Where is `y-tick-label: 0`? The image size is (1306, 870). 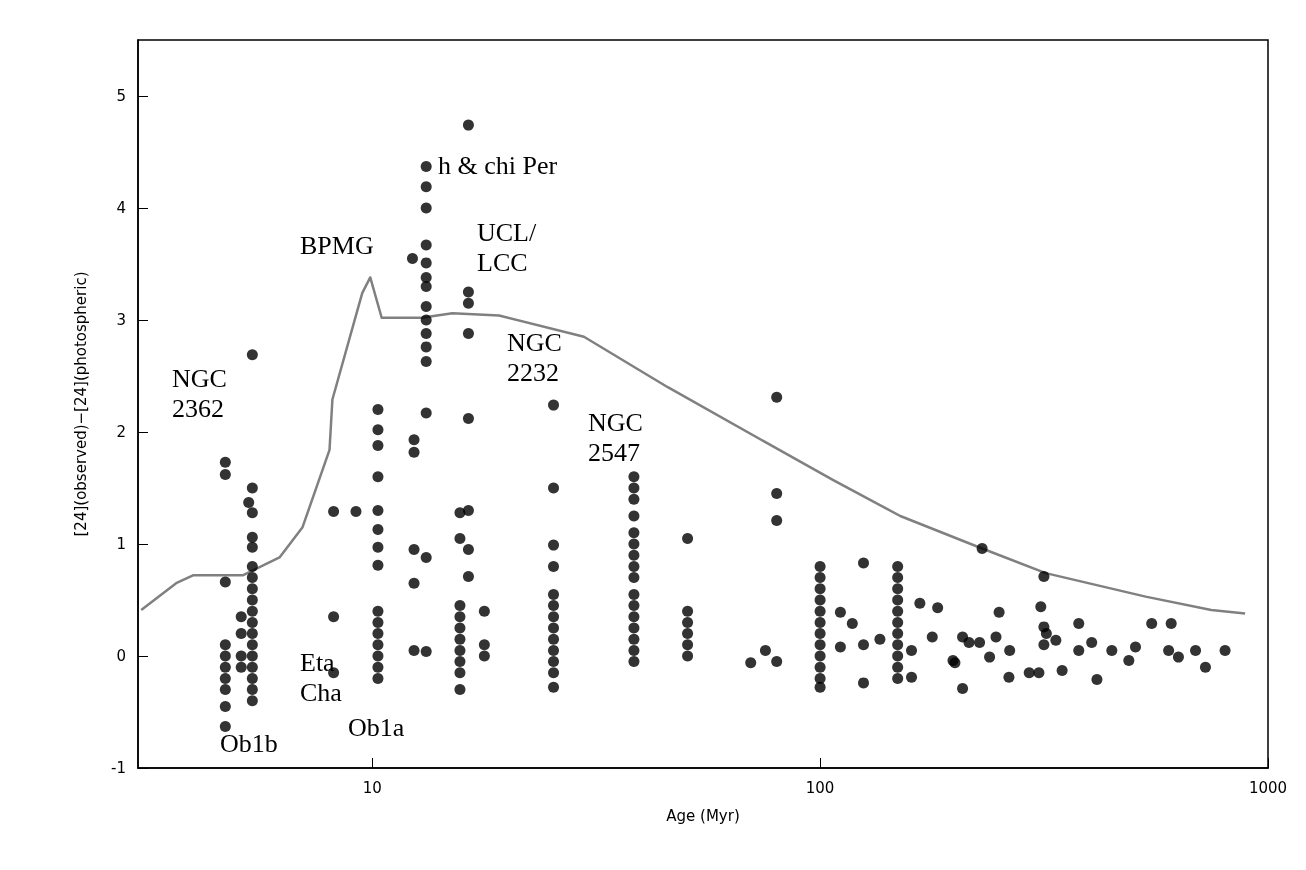 y-tick-label: 0 is located at coordinates (121, 656).